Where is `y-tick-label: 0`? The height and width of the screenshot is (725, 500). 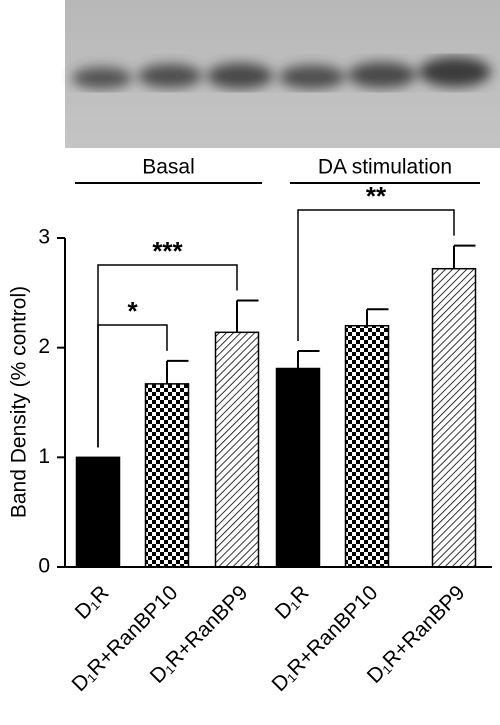
y-tick-label: 0 is located at coordinates (44, 566).